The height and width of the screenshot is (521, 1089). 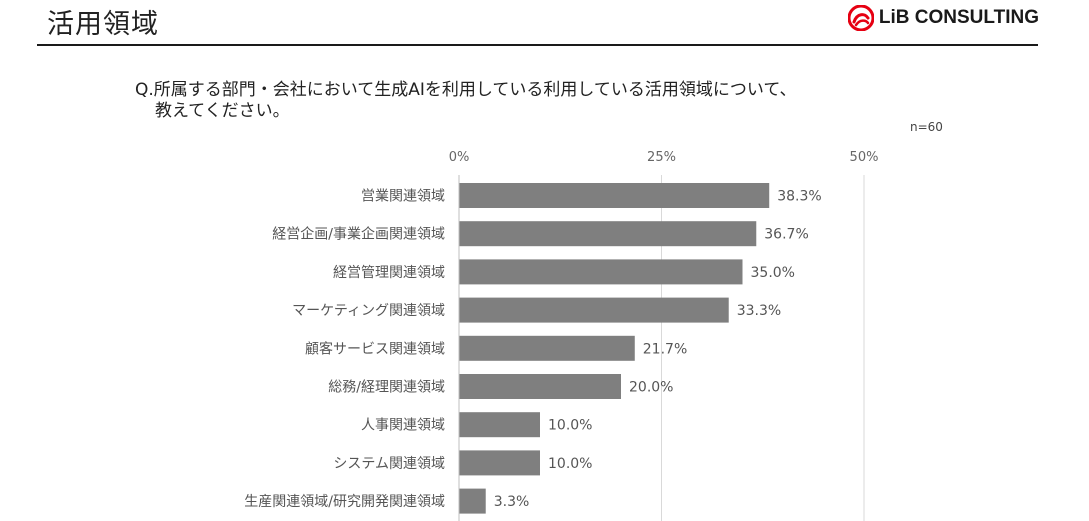 What do you see at coordinates (759, 311) in the screenshot?
I see `data-label: 33.3%` at bounding box center [759, 311].